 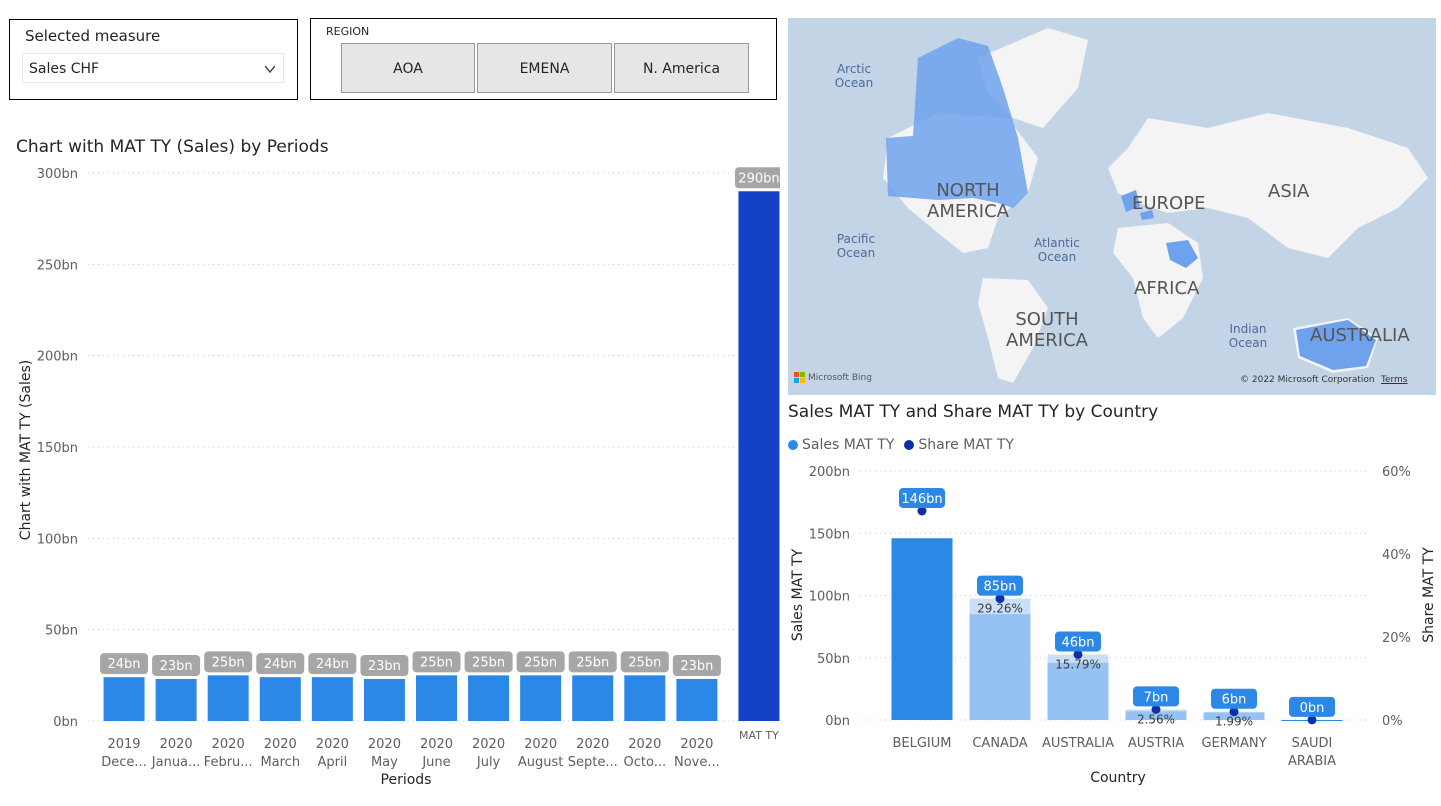 What do you see at coordinates (1234, 722) in the screenshot?
I see `share-data-label: 1.99%` at bounding box center [1234, 722].